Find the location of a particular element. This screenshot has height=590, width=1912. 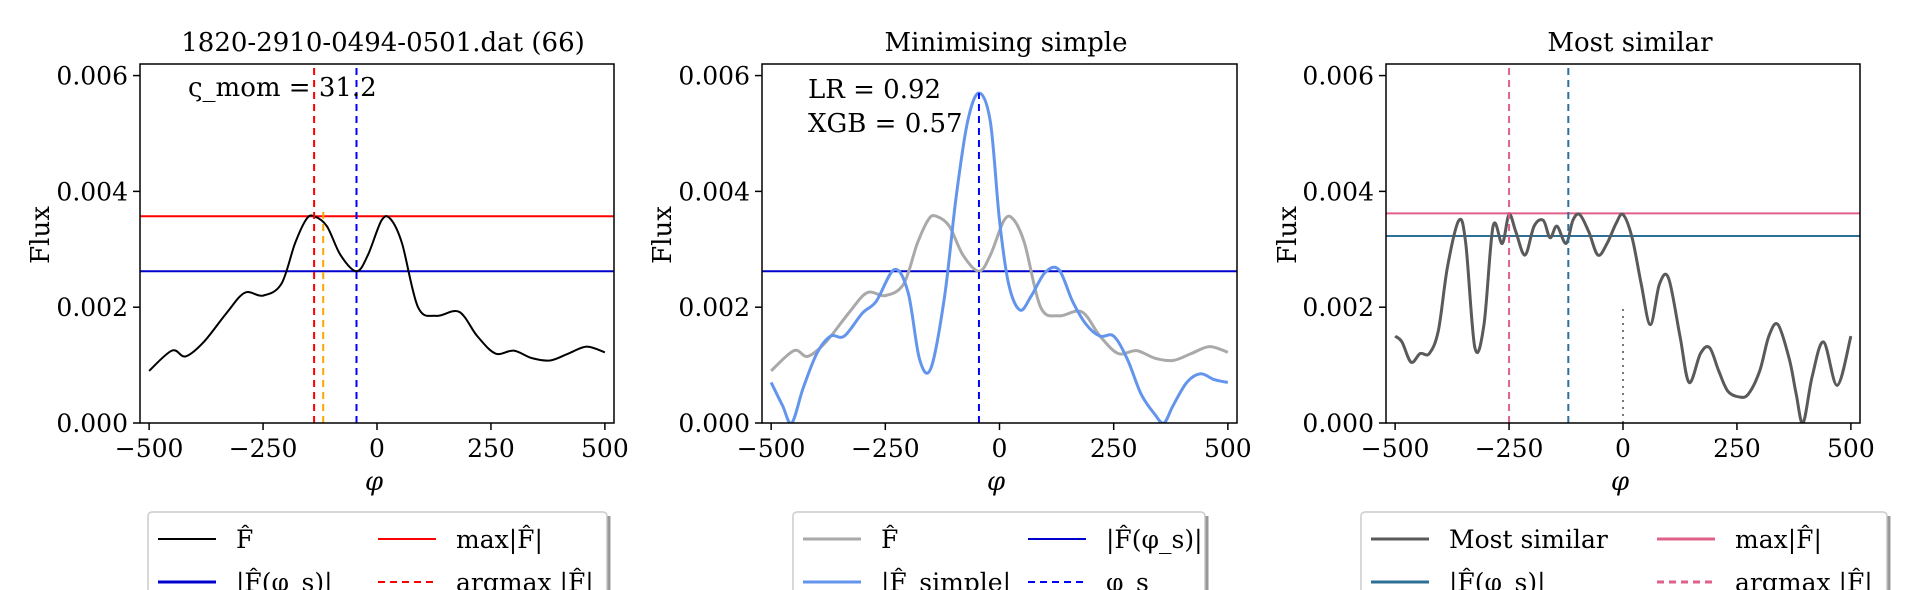

annotation-text: XGB = 0.57 is located at coordinates (885, 124).